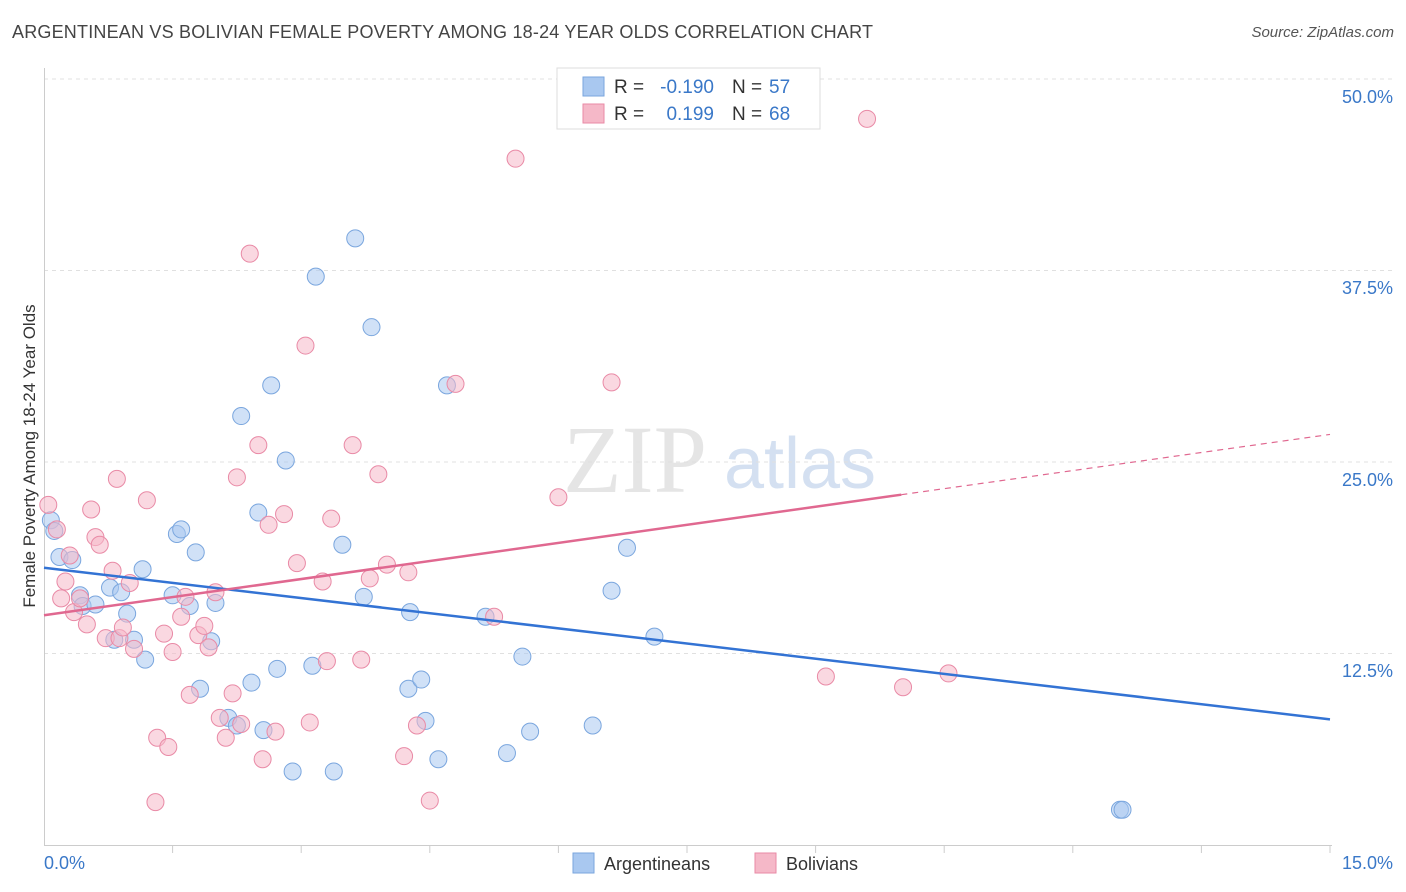 Image resolution: width=1406 pixels, height=892 pixels. Describe the element at coordinates (1367, 671) in the screenshot. I see `y-tick-label-12-5: 12.5%` at that location.